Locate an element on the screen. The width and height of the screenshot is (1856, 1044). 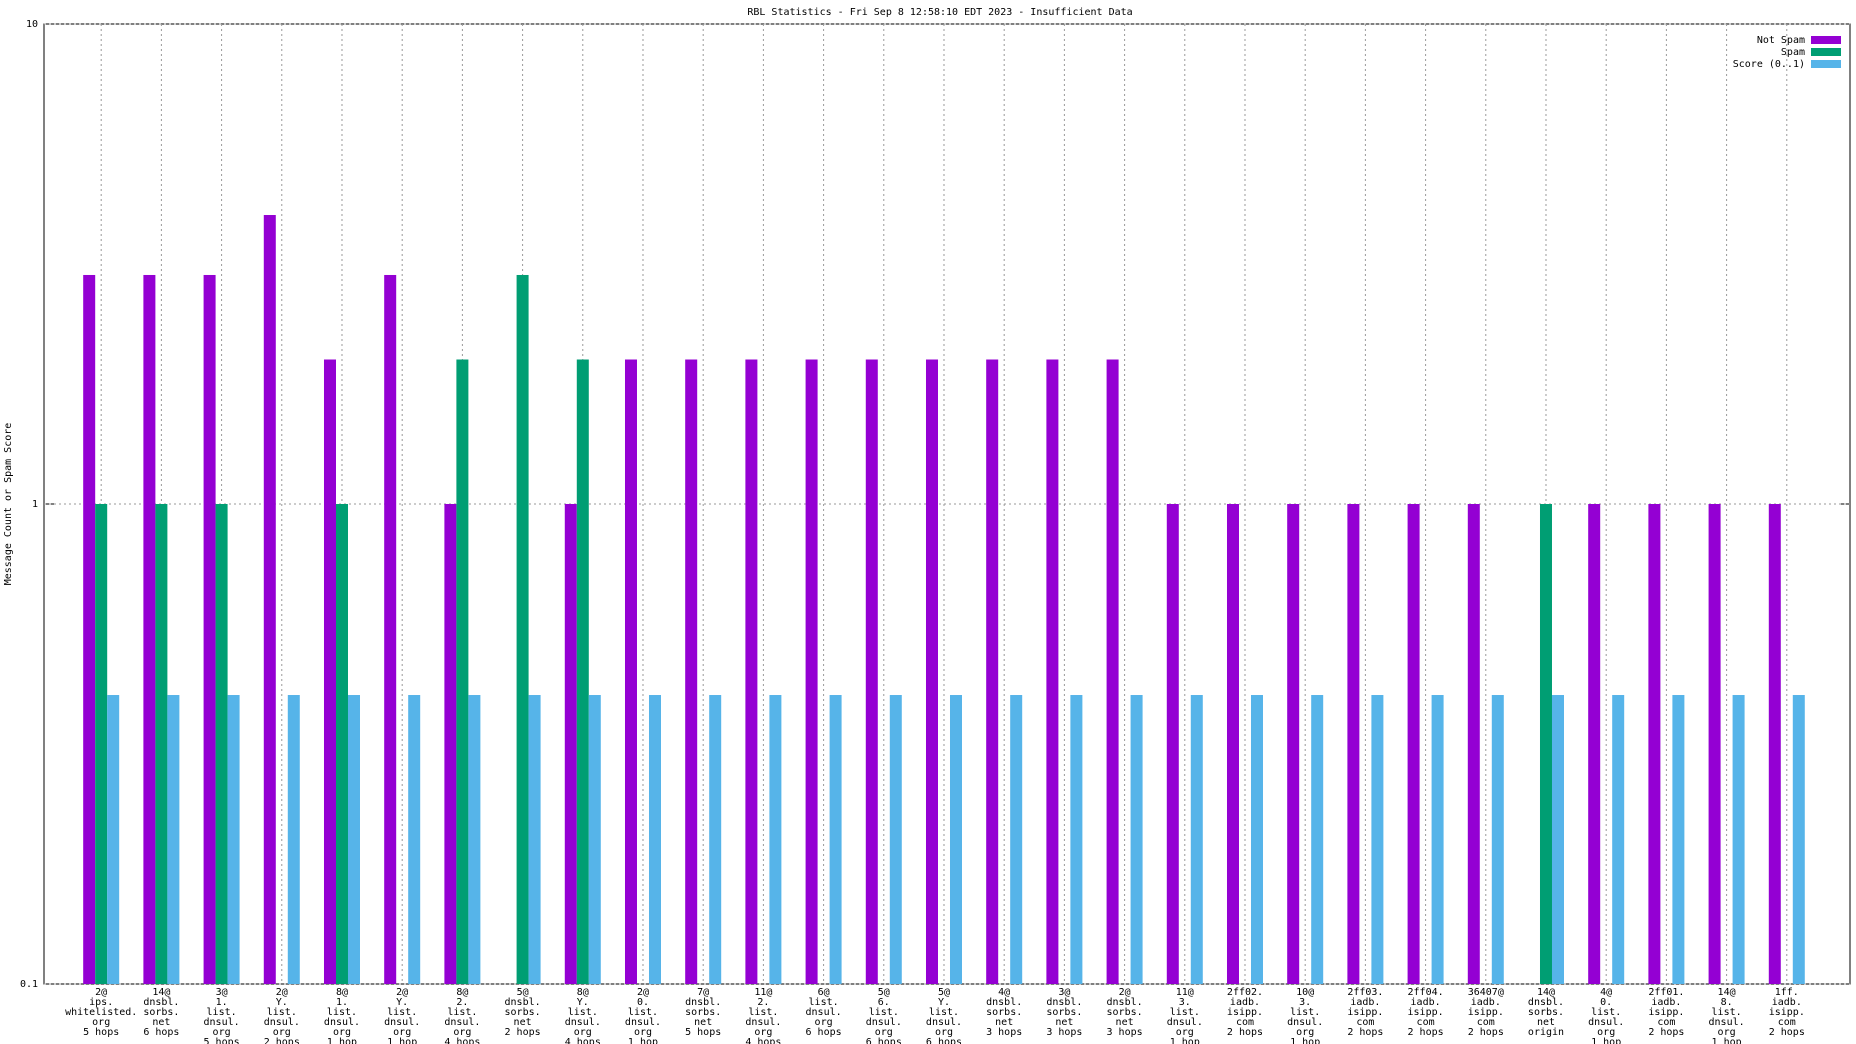
x-tick-label-line: 3@ is located at coordinates (1064, 992).